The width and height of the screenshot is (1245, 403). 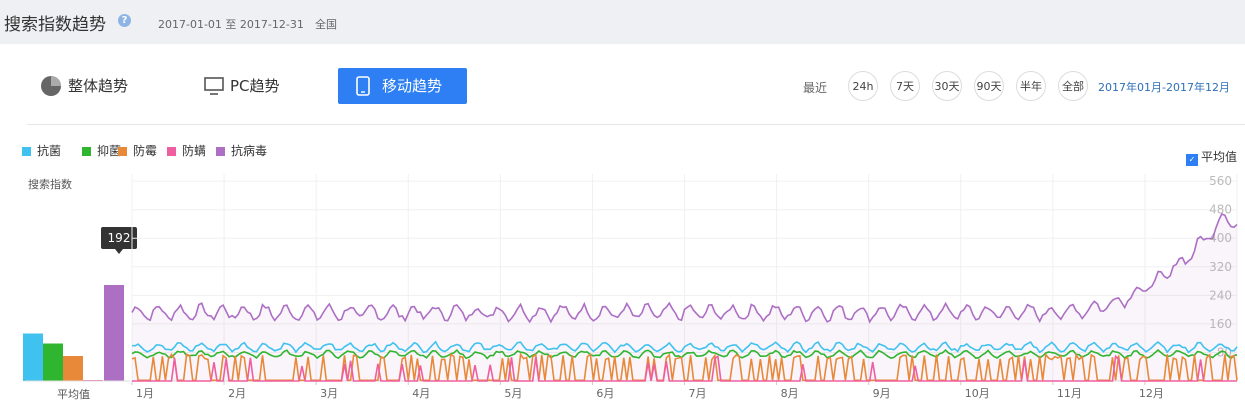 I want to click on legend-item-kangjun: 抗菌, so click(x=41, y=150).